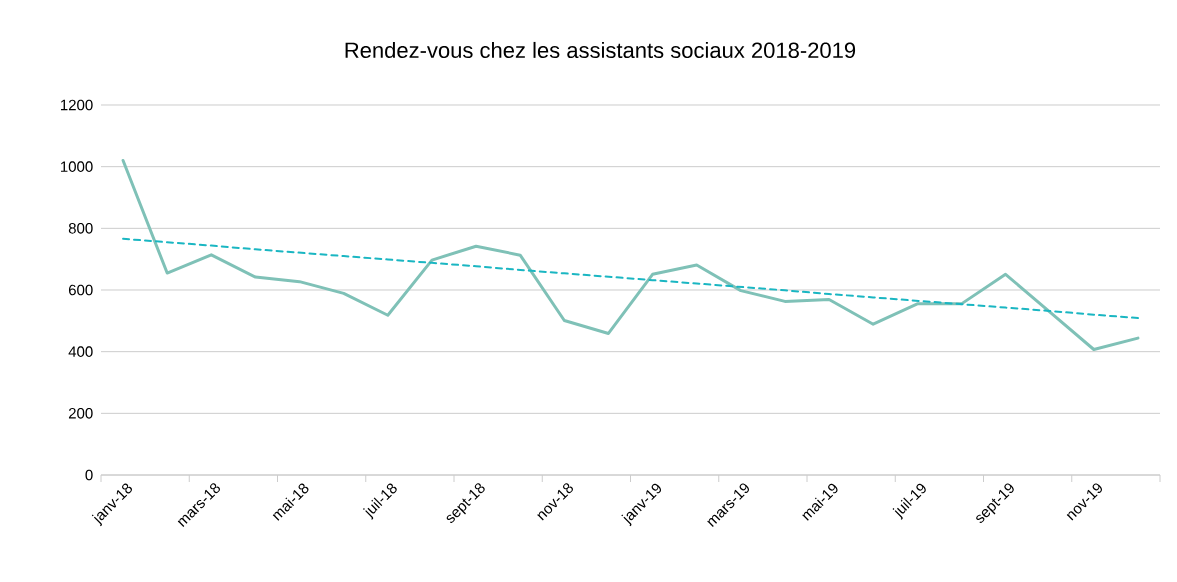 Image resolution: width=1177 pixels, height=582 pixels. I want to click on chart-title: Rendez-vous chez les assistants sociaux 2018-2019, so click(600, 50).